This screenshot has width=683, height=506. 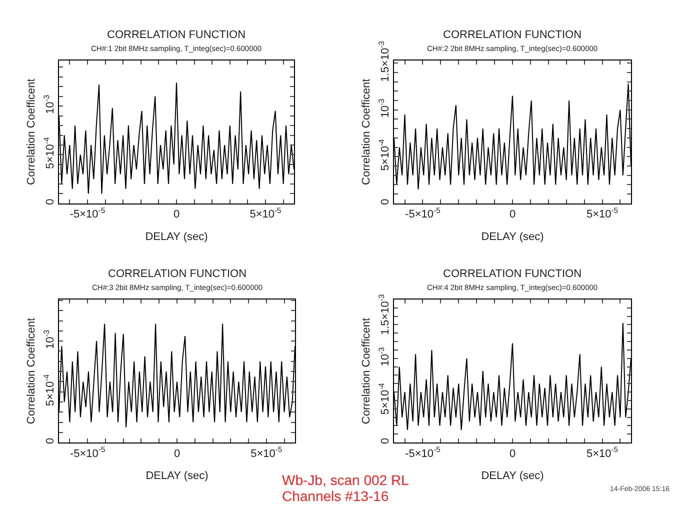 I want to click on text: Wb-Jb, scan 002 RL, so click(x=346, y=480).